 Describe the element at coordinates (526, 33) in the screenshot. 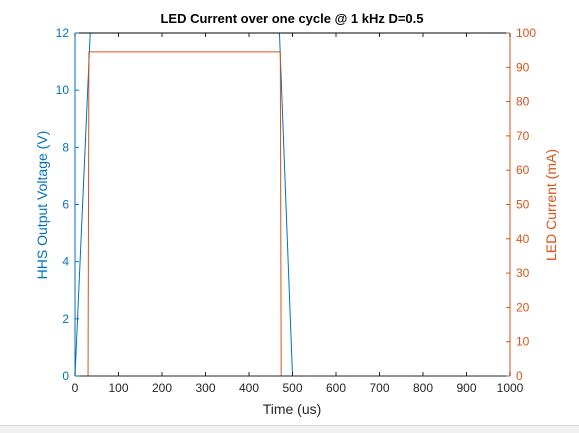

I see `right-y-tick-label: 100` at that location.